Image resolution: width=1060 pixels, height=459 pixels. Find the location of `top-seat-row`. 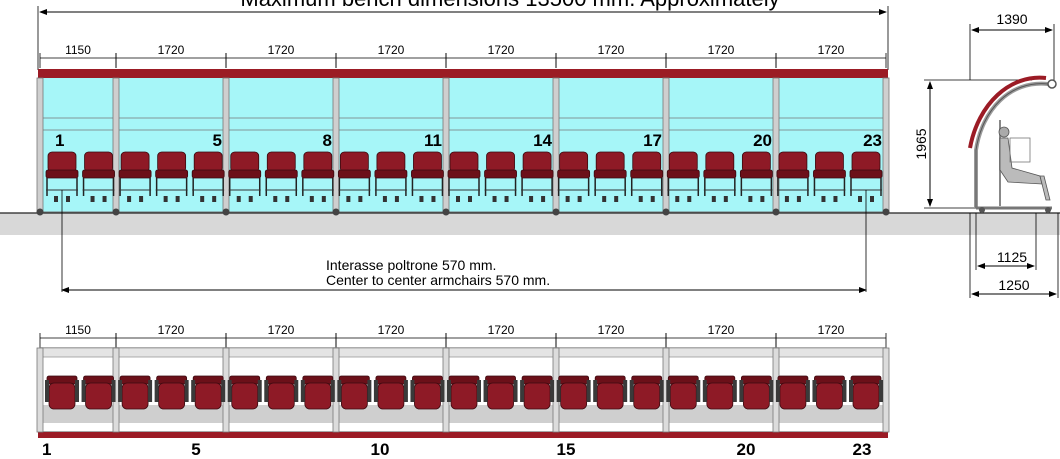

top-seat-row is located at coordinates (464, 392).